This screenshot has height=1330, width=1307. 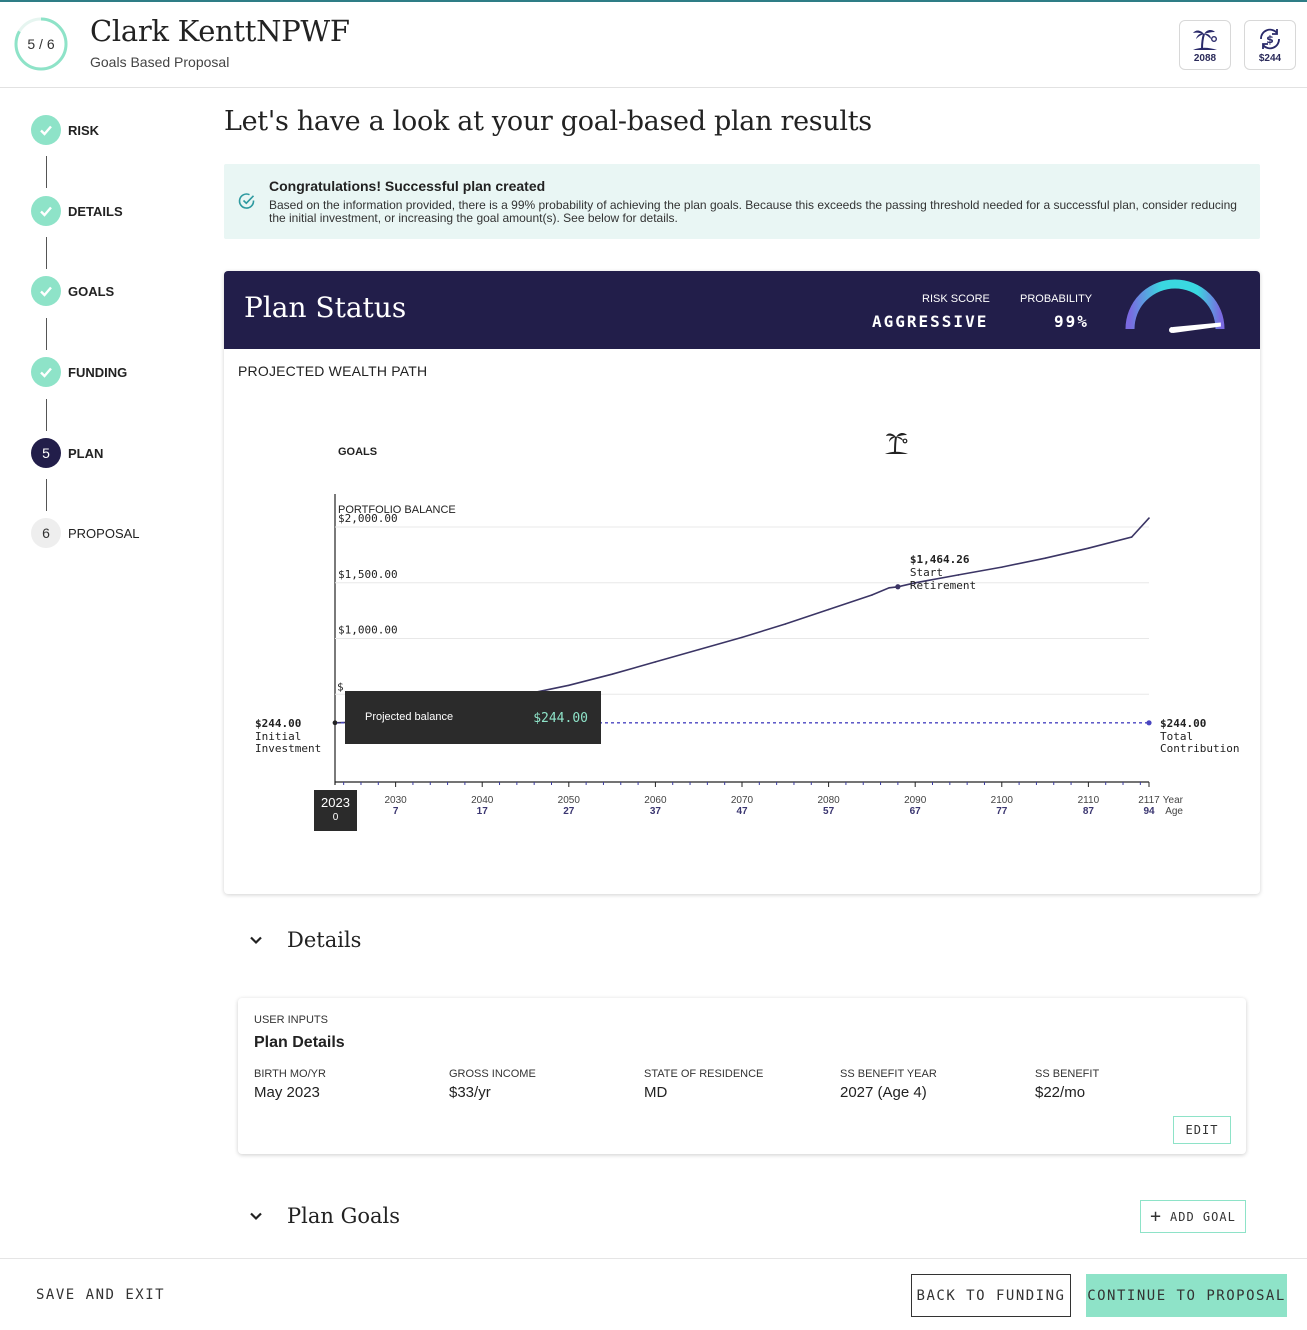 What do you see at coordinates (653, 1) in the screenshot?
I see `top-accent-line` at bounding box center [653, 1].